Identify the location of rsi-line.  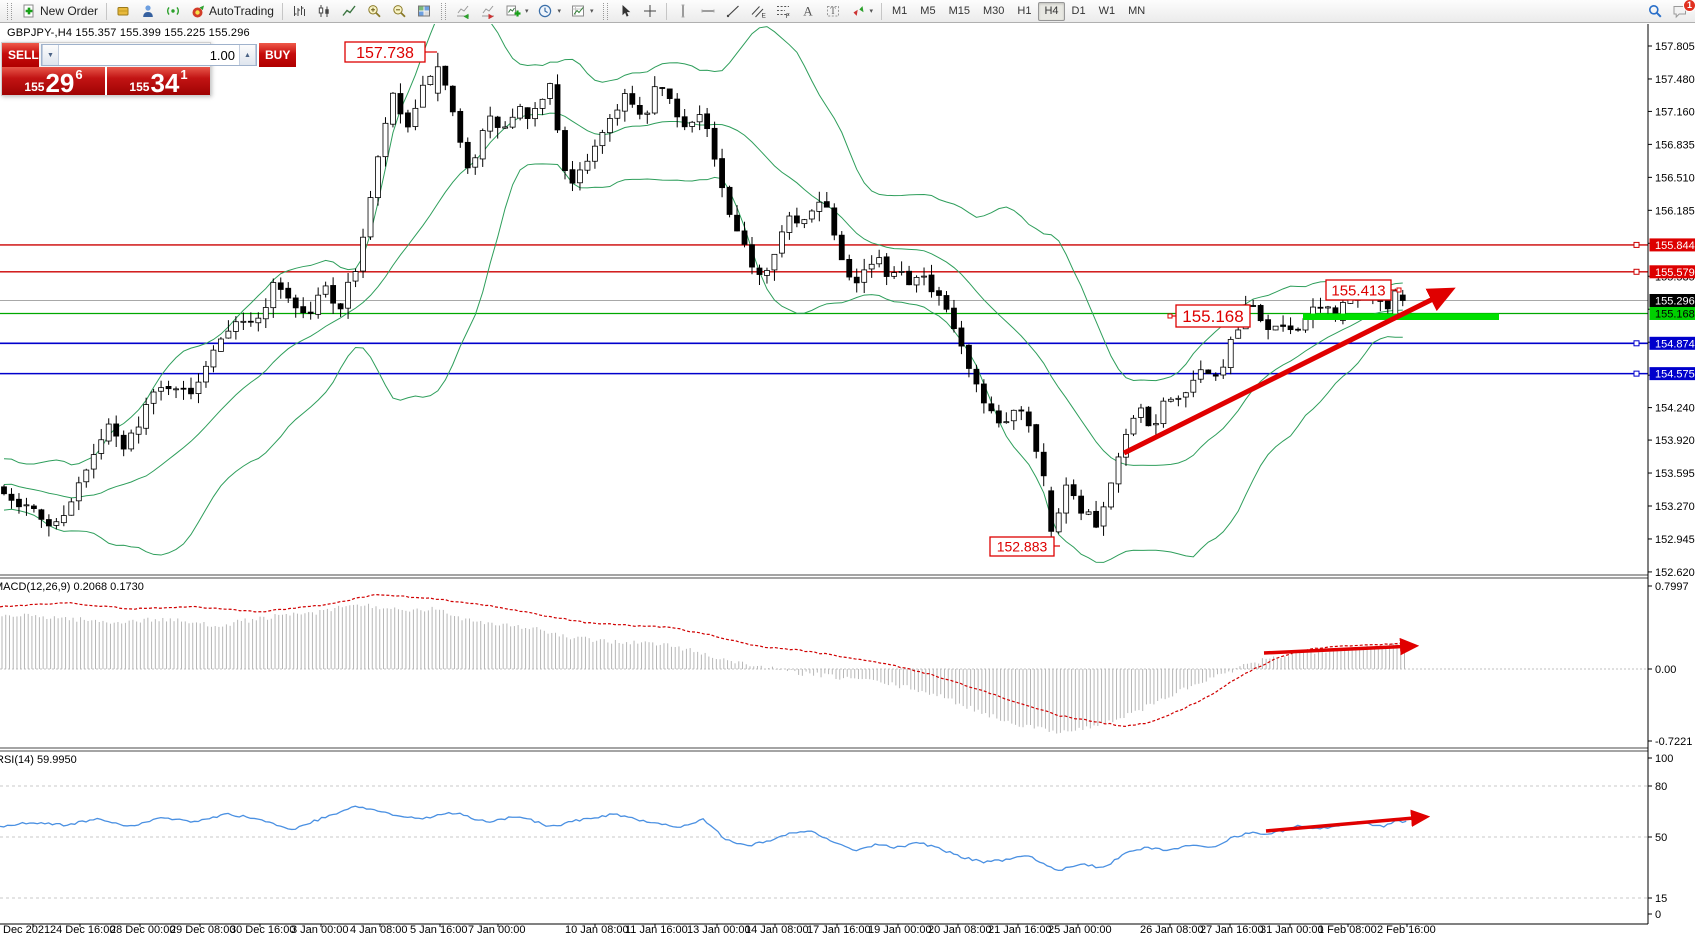
(703, 838).